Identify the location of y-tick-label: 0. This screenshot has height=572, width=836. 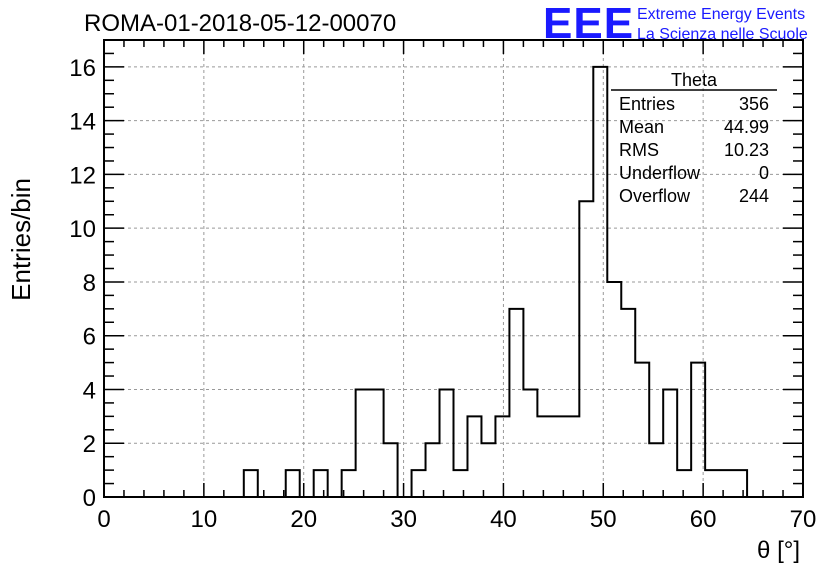
(89, 498).